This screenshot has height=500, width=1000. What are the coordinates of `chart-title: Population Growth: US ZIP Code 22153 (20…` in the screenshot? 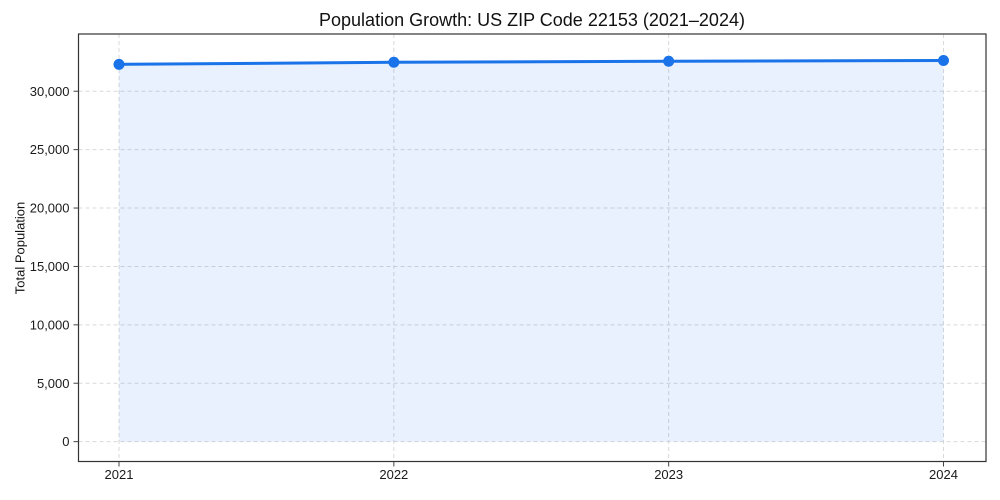 It's located at (532, 20).